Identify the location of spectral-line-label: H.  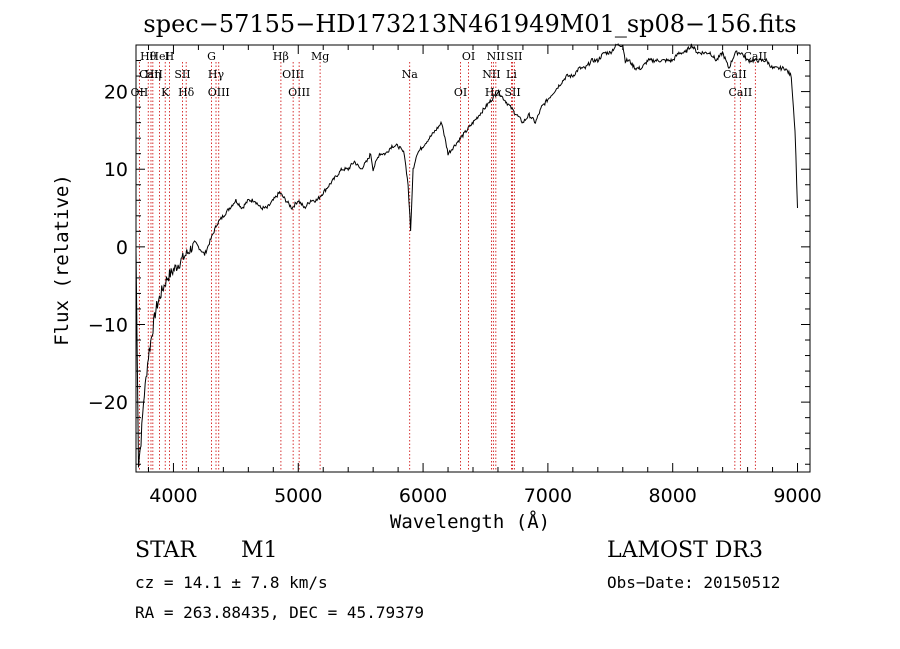
(170, 56).